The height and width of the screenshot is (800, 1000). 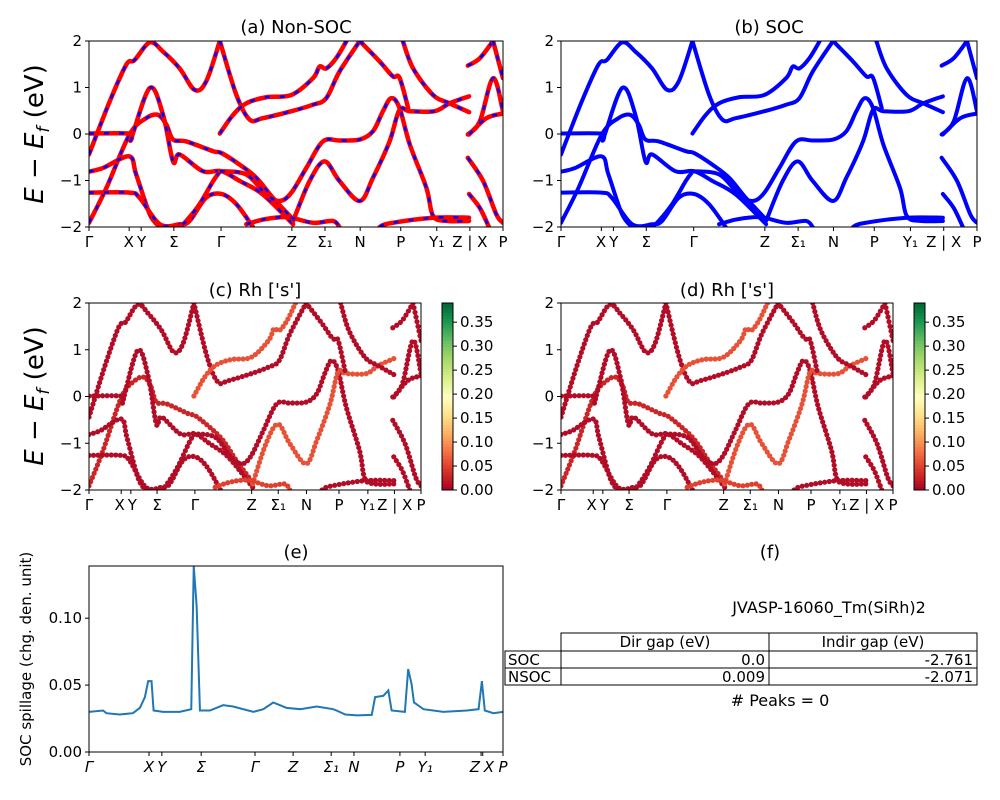 What do you see at coordinates (65, 618) in the screenshot?
I see `y-tick-label: 0.10` at bounding box center [65, 618].